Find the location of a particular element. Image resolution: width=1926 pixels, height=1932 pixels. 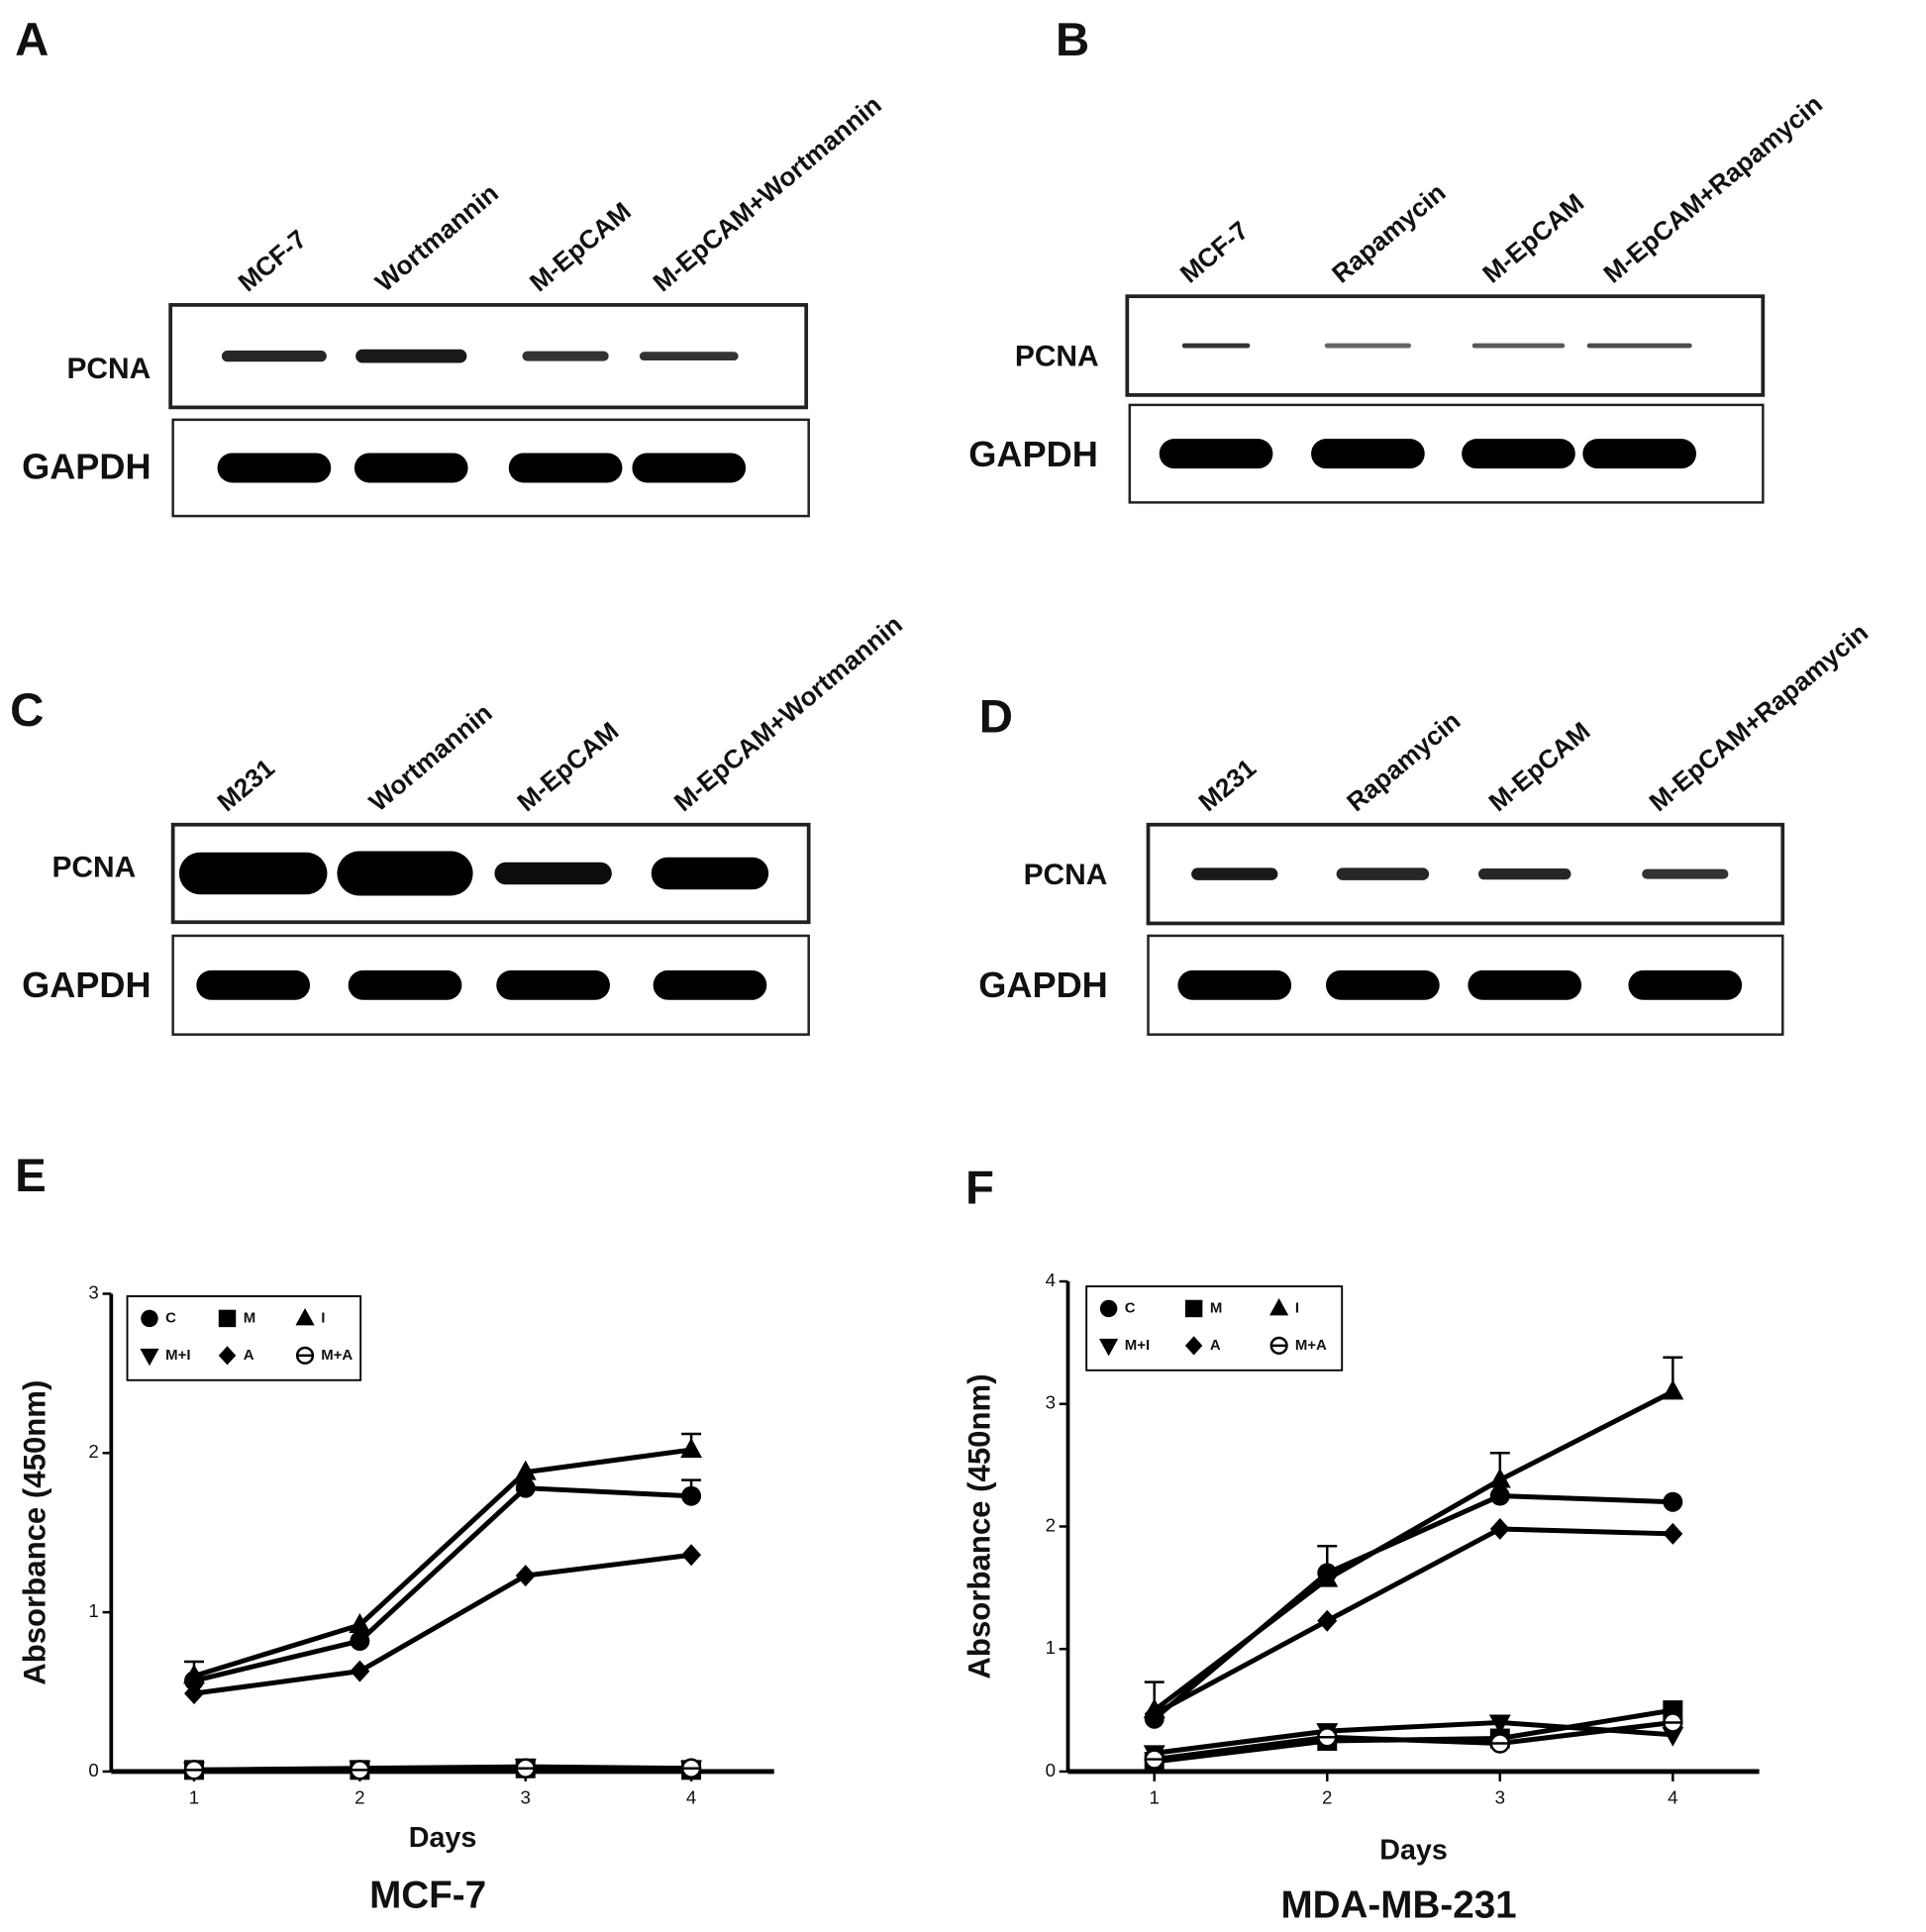

legend-label: C is located at coordinates (171, 1317).